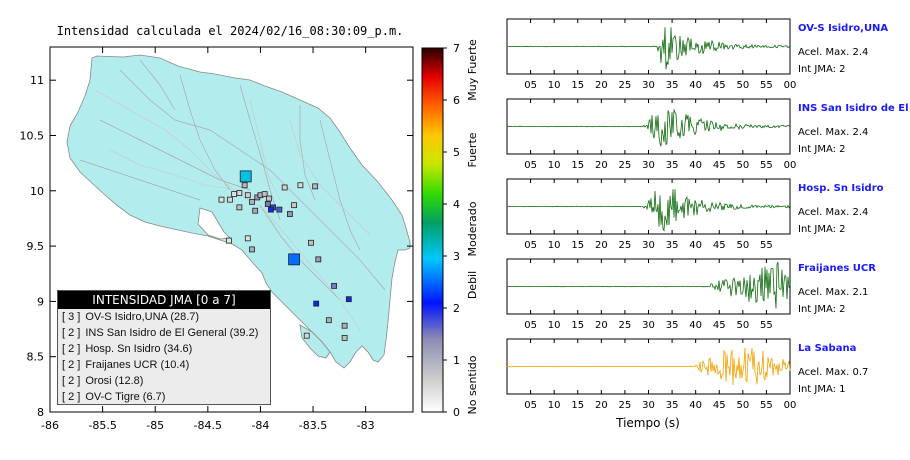  I want to click on colorbar-ticks: 0 1 2 3 4 5 6 7, so click(451, 230).